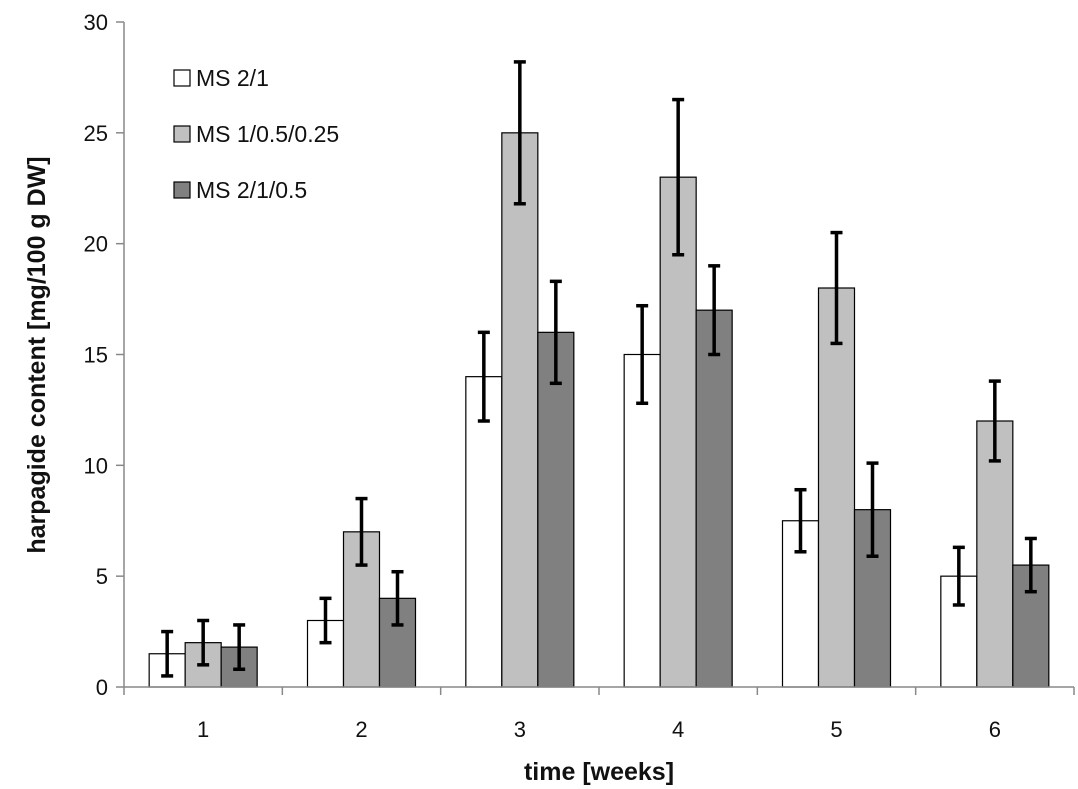 This screenshot has height=789, width=1078. What do you see at coordinates (96, 22) in the screenshot?
I see `y-tick-label: 30` at bounding box center [96, 22].